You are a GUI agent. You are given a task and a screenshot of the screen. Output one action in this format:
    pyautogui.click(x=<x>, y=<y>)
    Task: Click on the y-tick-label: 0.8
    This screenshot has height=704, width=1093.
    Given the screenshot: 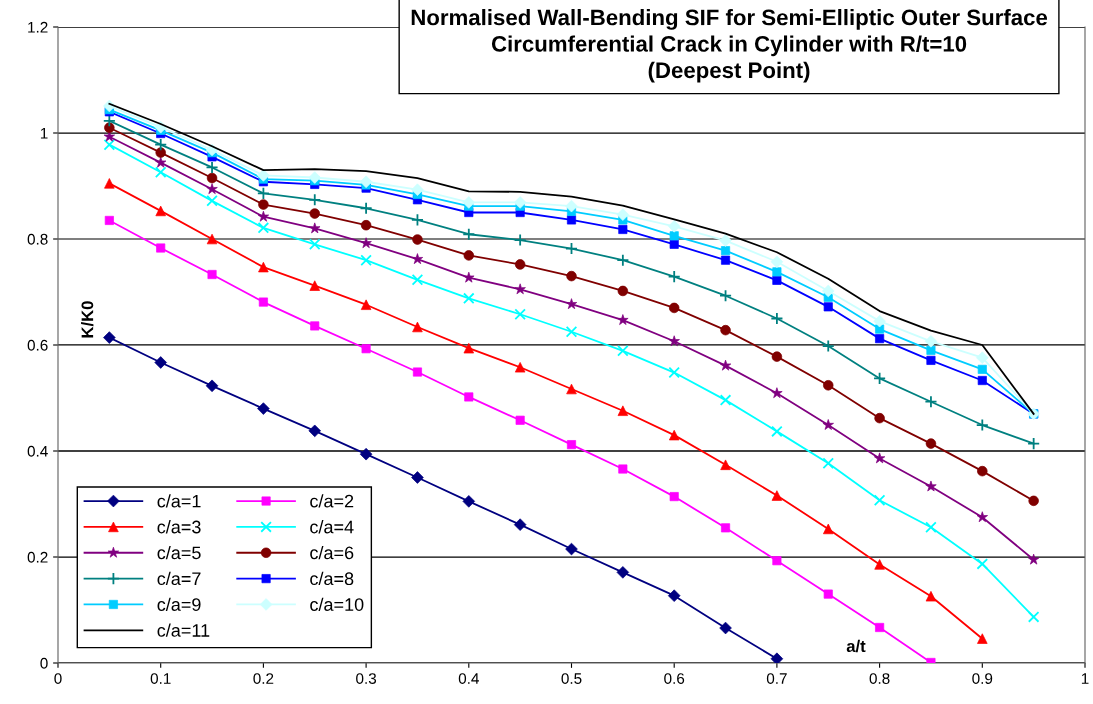 What is the action you would take?
    pyautogui.click(x=37, y=239)
    